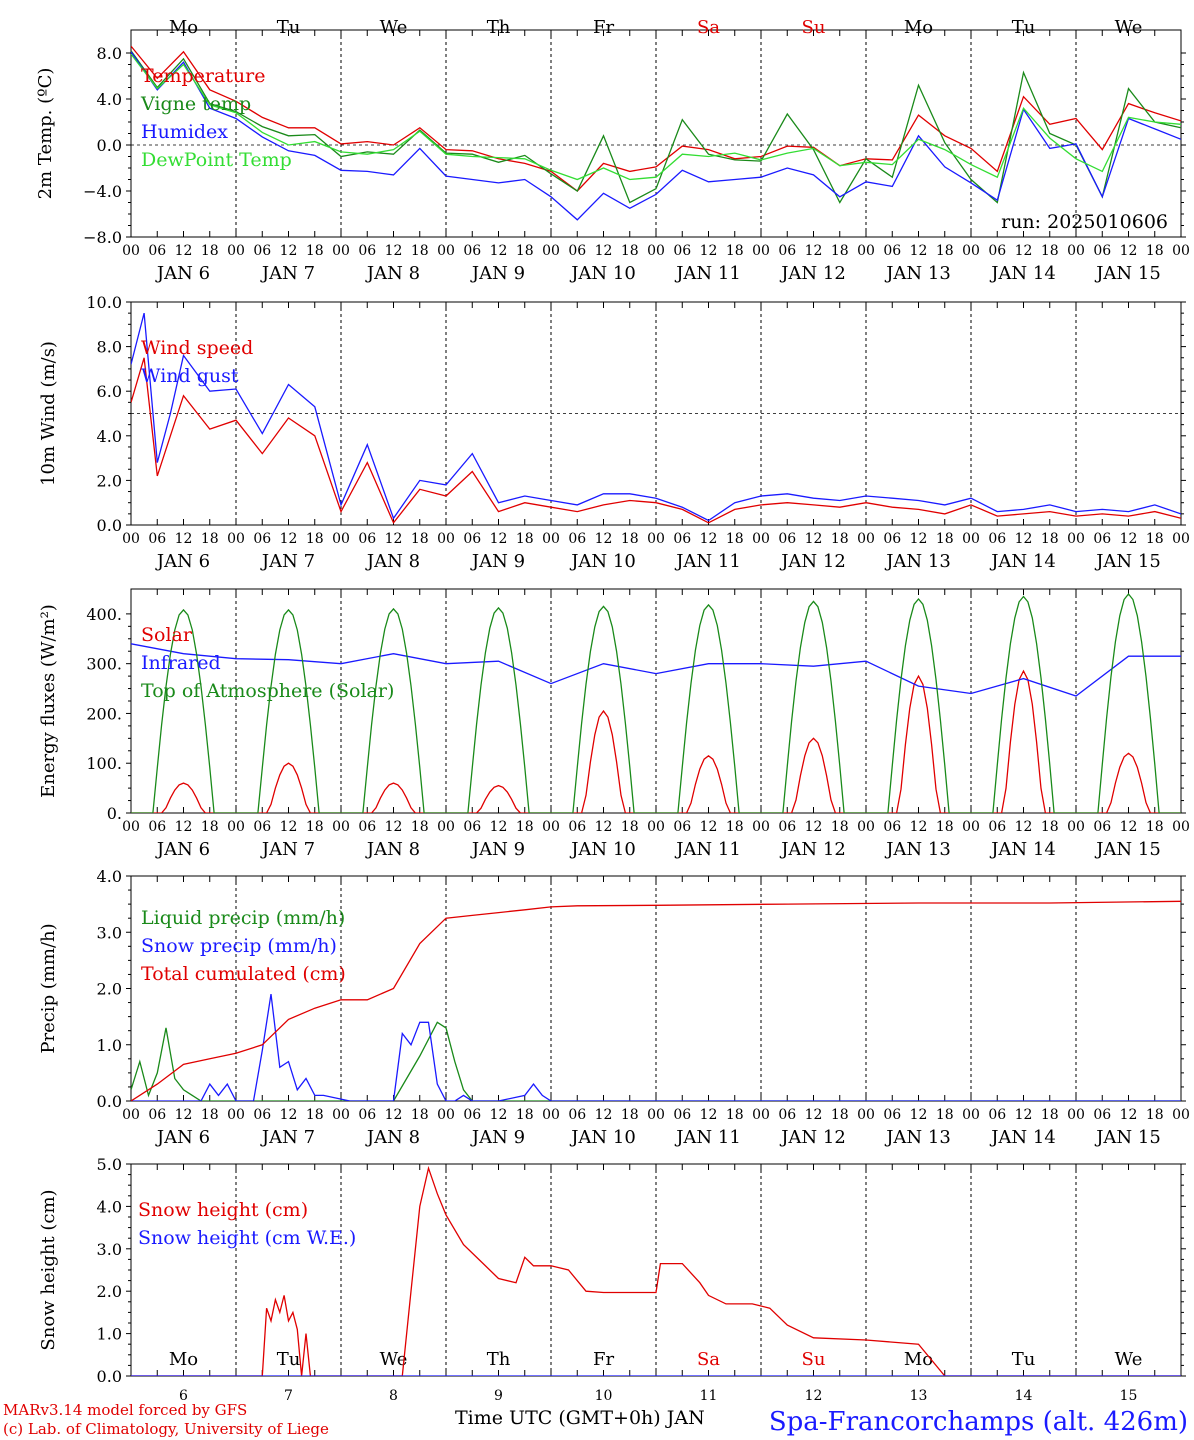 The image size is (1194, 1440). Describe the element at coordinates (919, 1396) in the screenshot. I see `x-day-number: 13` at that location.